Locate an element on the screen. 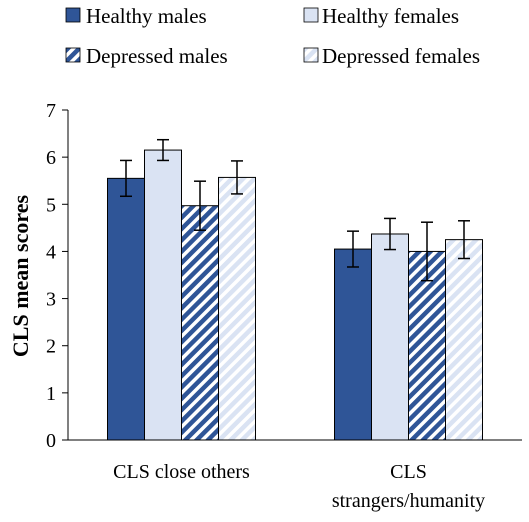 The image size is (529, 522). x-category-label: strangers/humanity is located at coordinates (408, 501).